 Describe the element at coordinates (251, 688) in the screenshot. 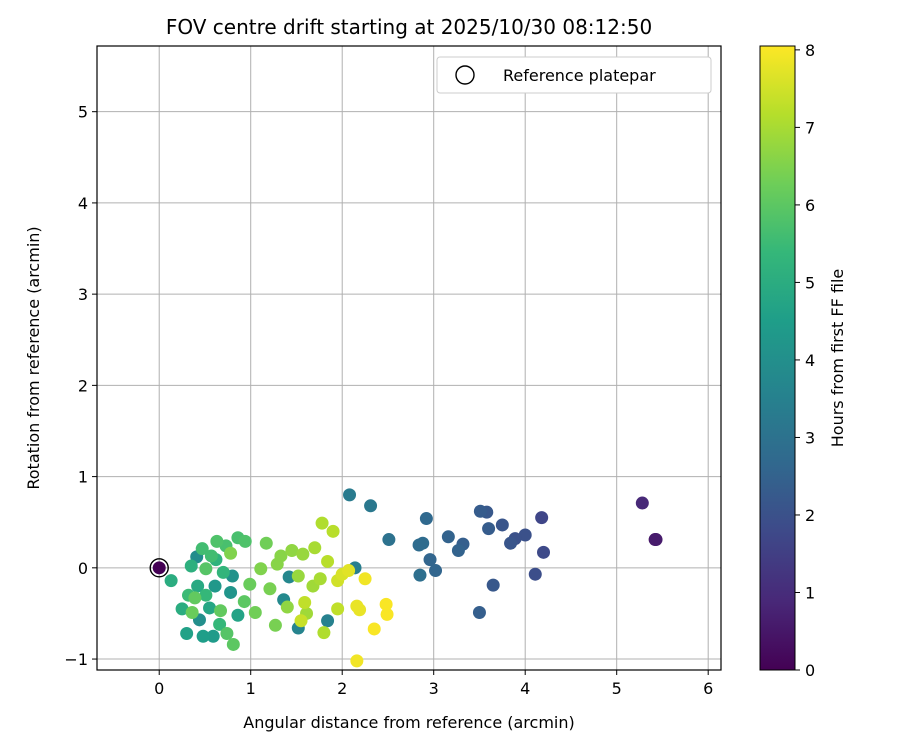

I see `x-tick-label: 1` at that location.